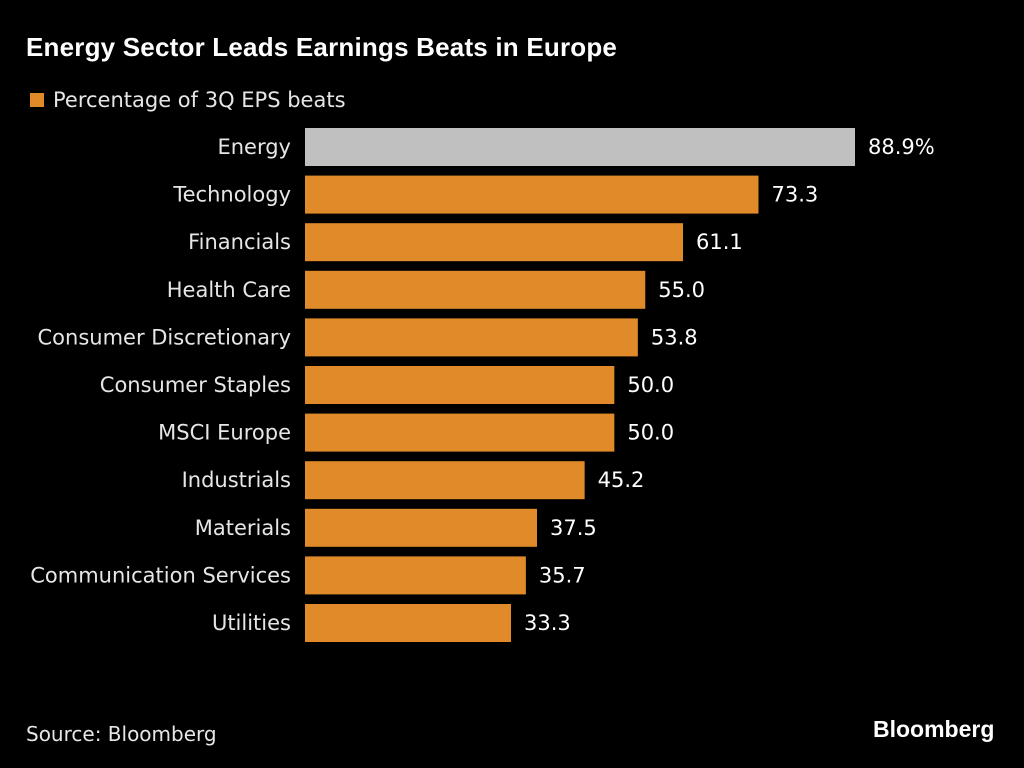 This screenshot has height=768, width=1024. What do you see at coordinates (121, 734) in the screenshot?
I see `source-note: Source: Bloomberg` at bounding box center [121, 734].